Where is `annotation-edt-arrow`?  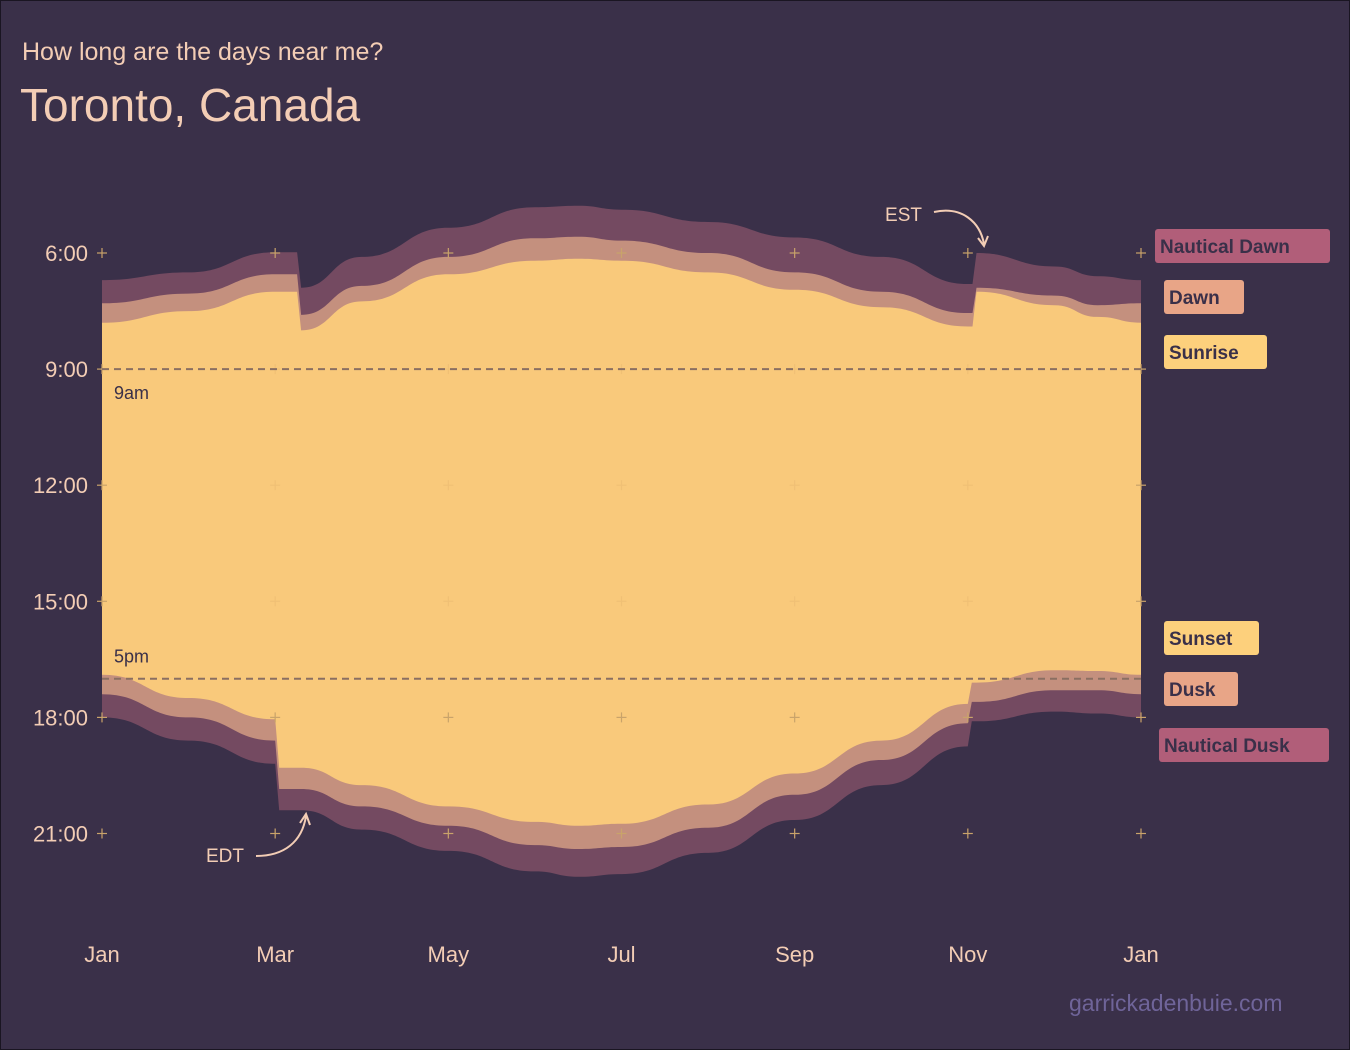 annotation-edt-arrow is located at coordinates (281, 836).